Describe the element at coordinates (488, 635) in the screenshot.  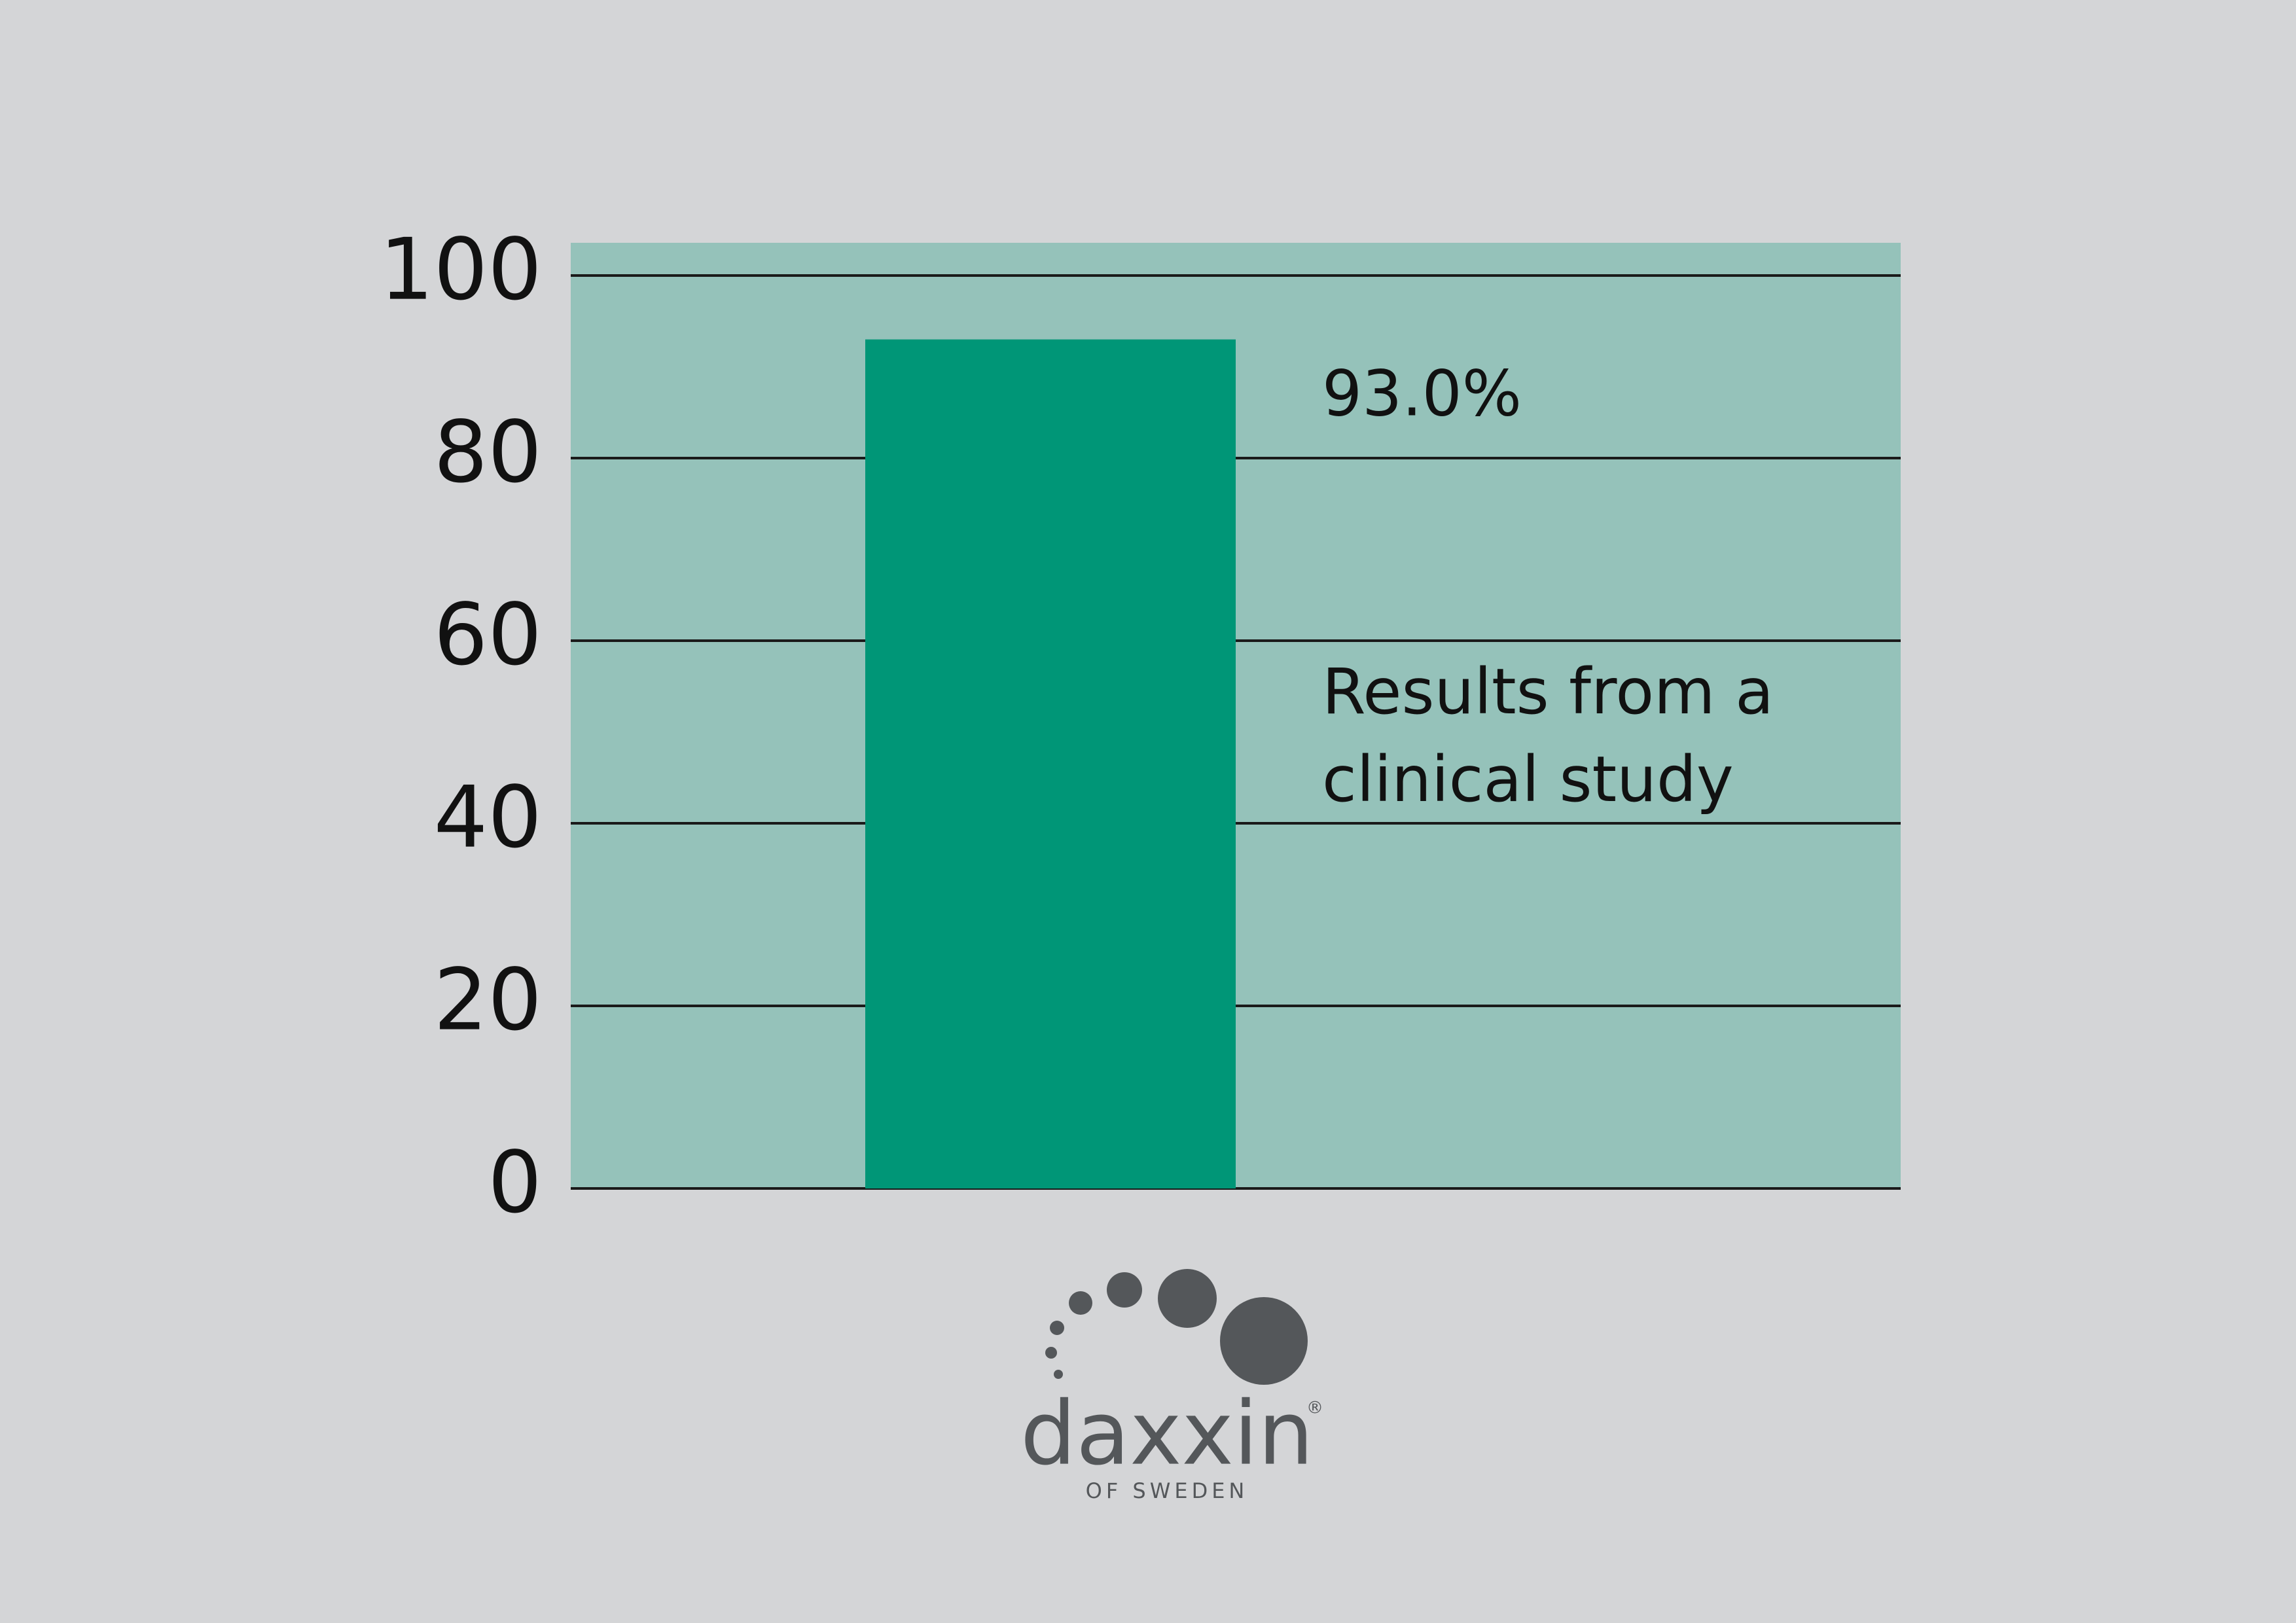
I see `y-tick-label: 60` at that location.